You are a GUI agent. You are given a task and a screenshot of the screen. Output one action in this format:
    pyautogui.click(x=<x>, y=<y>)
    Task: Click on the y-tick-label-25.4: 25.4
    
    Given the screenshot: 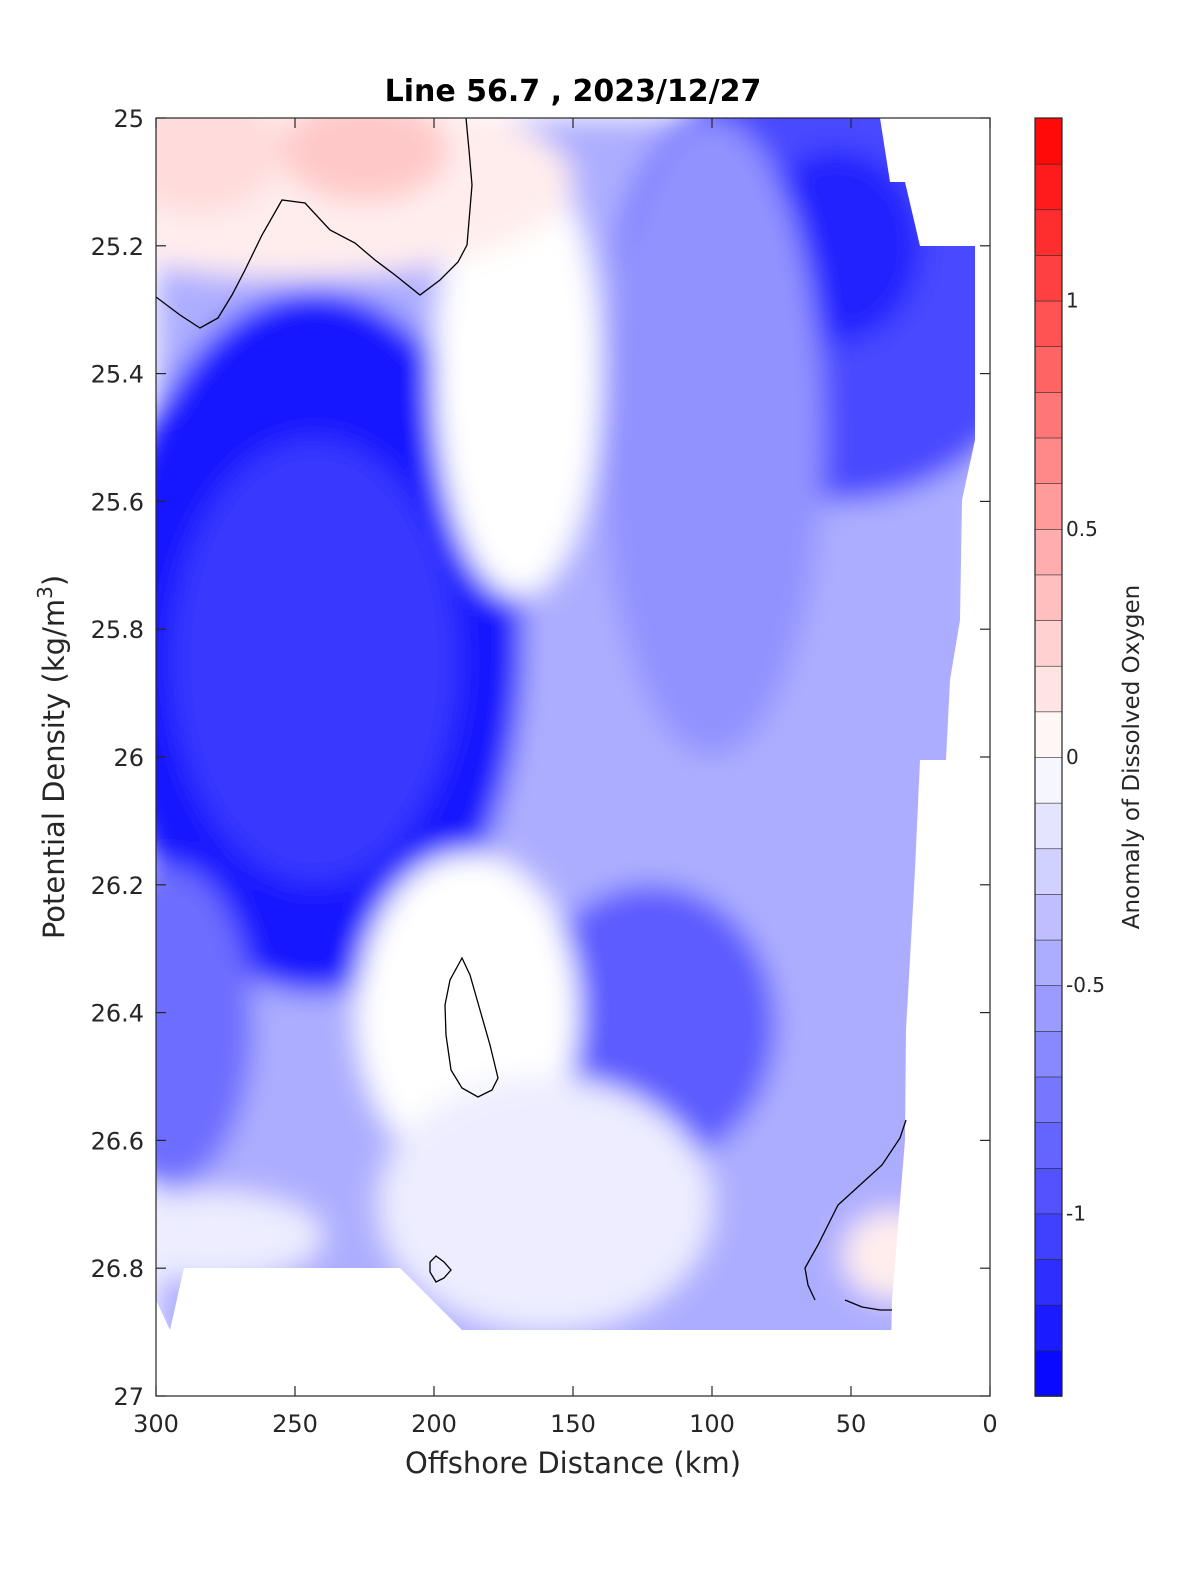 What is the action you would take?
    pyautogui.click(x=117, y=375)
    